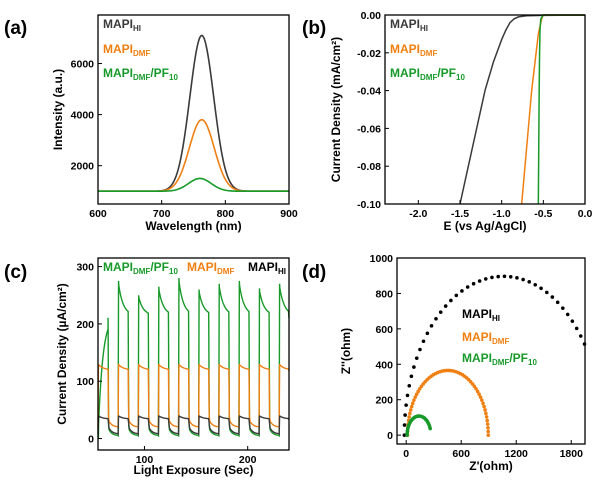  Describe the element at coordinates (140, 268) in the screenshot. I see `legend-c-pf: MAPIDMF/PF10` at that location.